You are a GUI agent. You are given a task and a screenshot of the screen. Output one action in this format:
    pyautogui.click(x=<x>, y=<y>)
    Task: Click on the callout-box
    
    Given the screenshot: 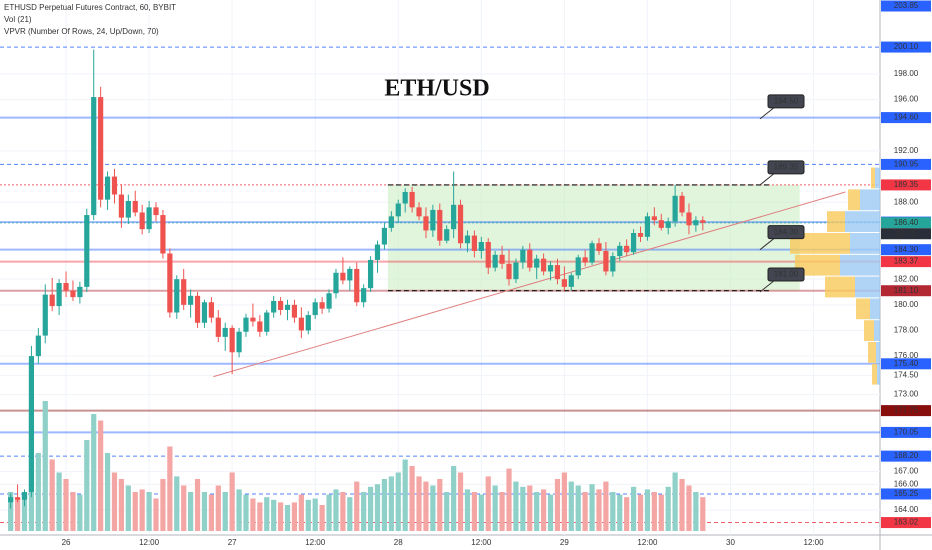 What is the action you would take?
    pyautogui.click(x=786, y=101)
    